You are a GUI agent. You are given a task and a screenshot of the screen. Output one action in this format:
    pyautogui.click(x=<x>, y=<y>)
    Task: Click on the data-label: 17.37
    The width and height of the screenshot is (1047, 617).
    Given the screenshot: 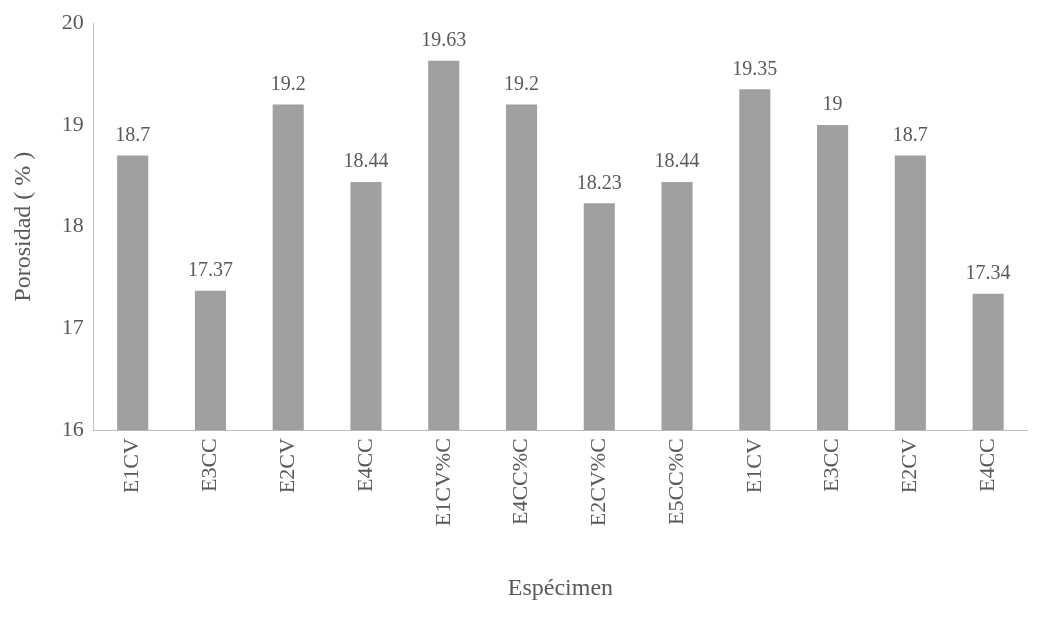 What is the action you would take?
    pyautogui.click(x=210, y=269)
    